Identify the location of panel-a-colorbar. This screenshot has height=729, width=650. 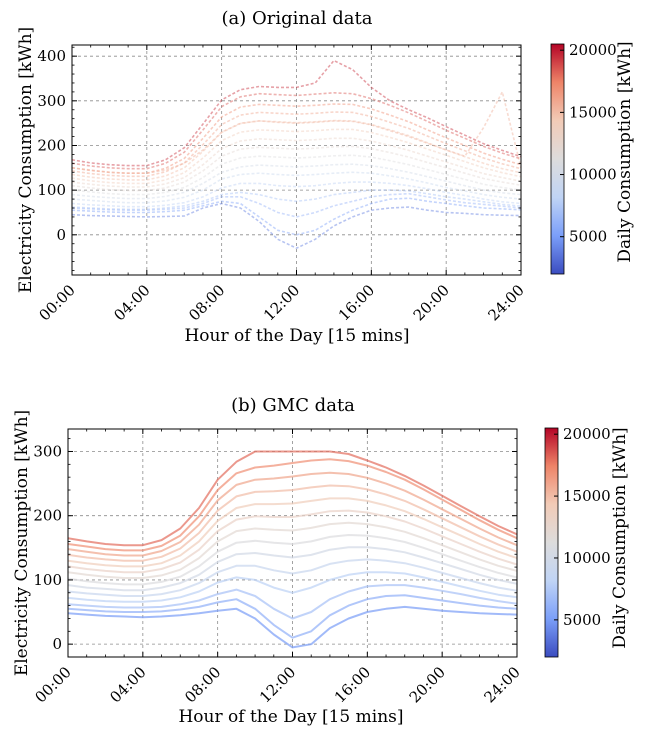
(557, 159).